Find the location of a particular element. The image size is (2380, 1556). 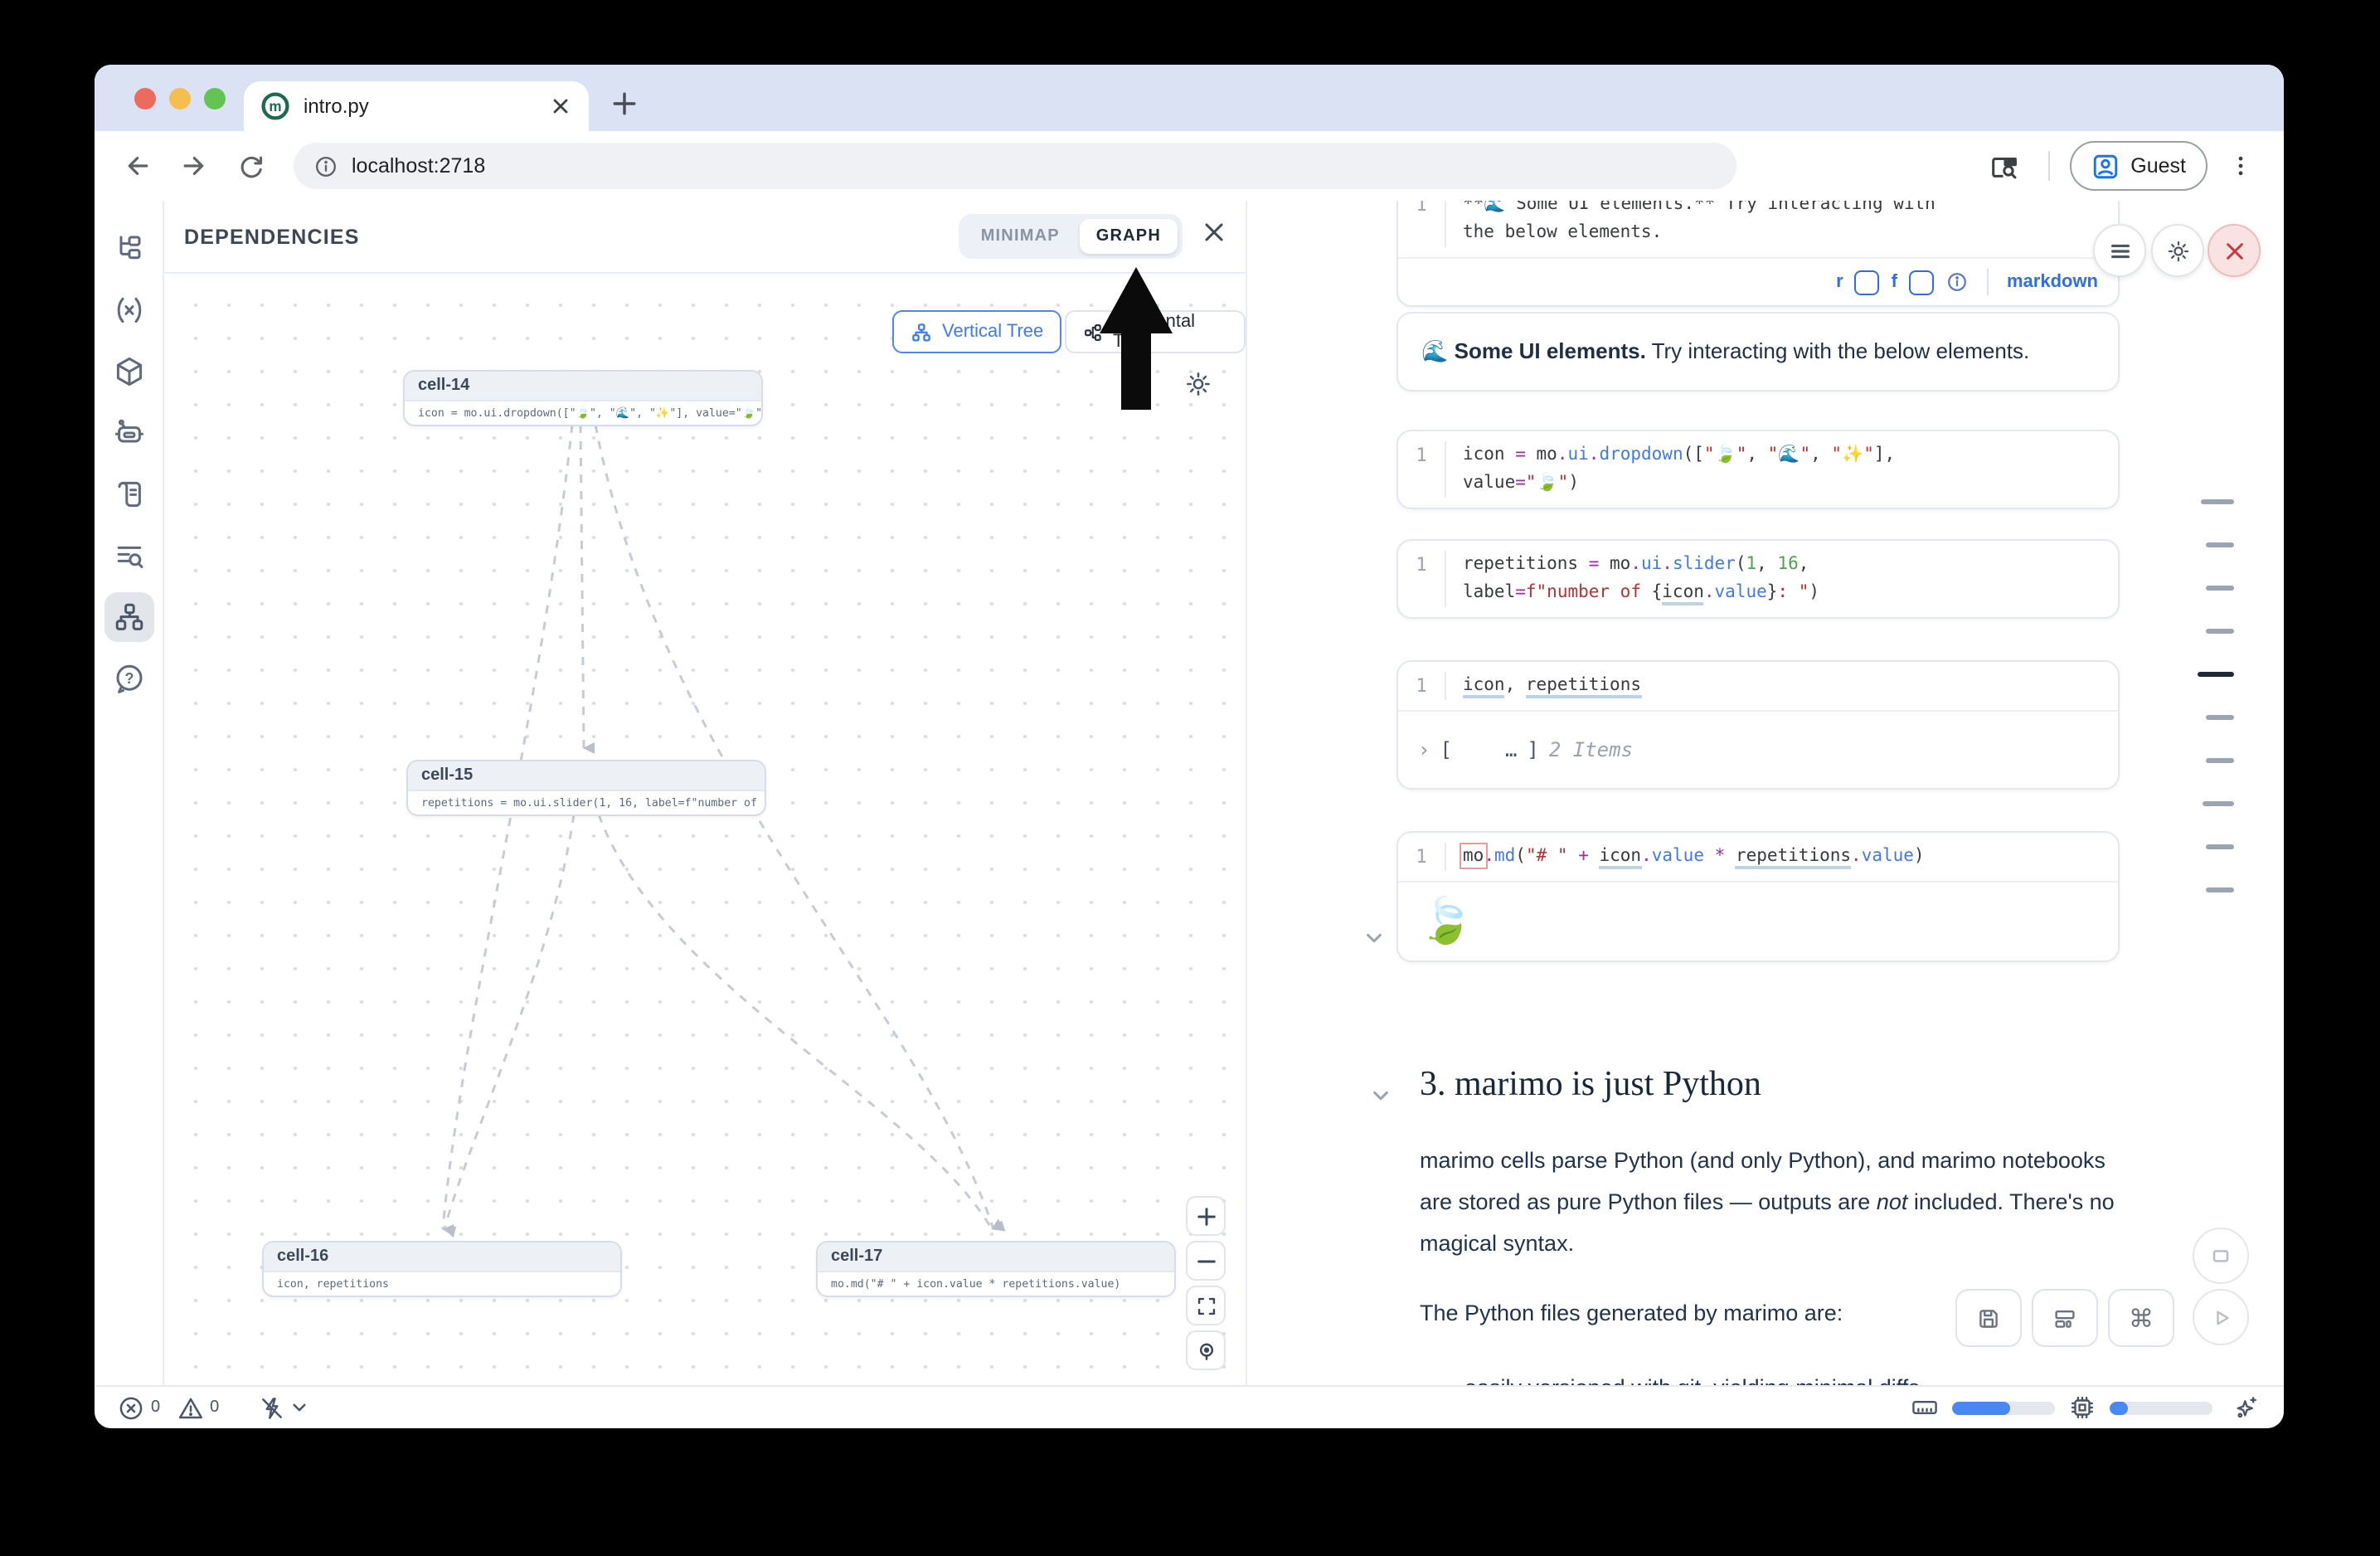

graph-settings-gear-icon is located at coordinates (1198, 388).